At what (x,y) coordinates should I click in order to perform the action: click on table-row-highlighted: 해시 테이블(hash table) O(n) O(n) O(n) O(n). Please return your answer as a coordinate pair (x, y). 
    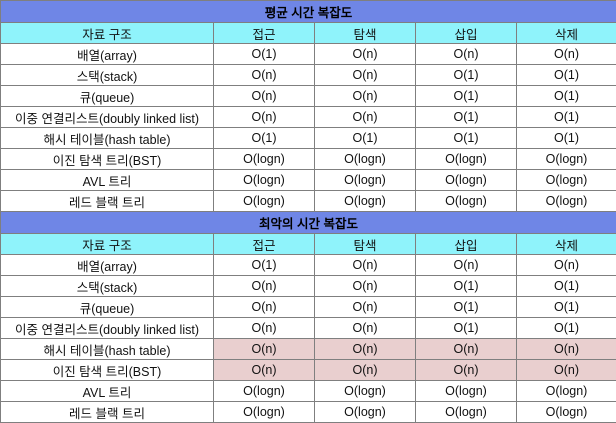
    Looking at the image, I should click on (308, 349).